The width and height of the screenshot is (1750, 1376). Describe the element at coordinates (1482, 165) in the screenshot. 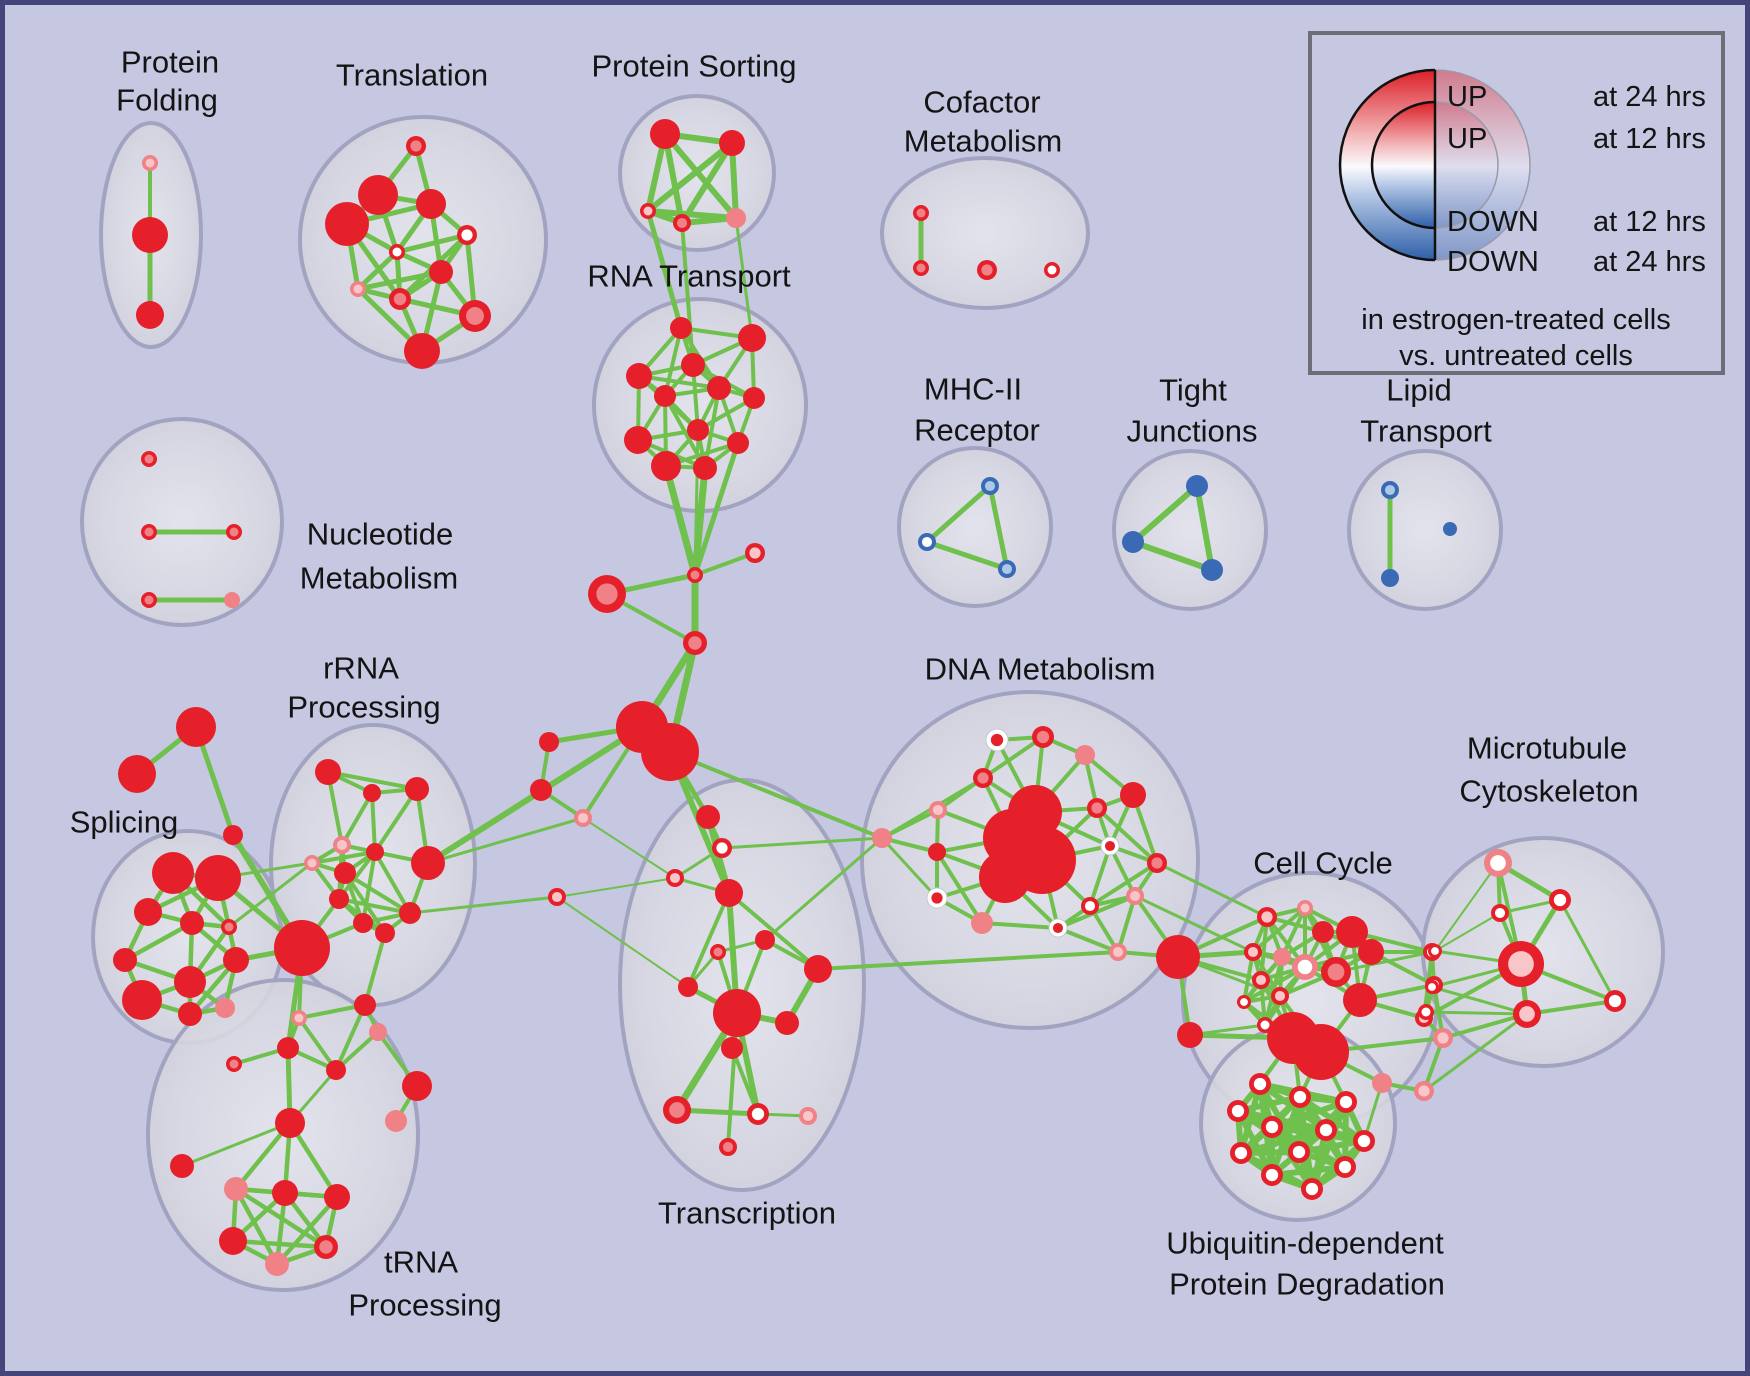

I see `legend-ring-outline` at that location.